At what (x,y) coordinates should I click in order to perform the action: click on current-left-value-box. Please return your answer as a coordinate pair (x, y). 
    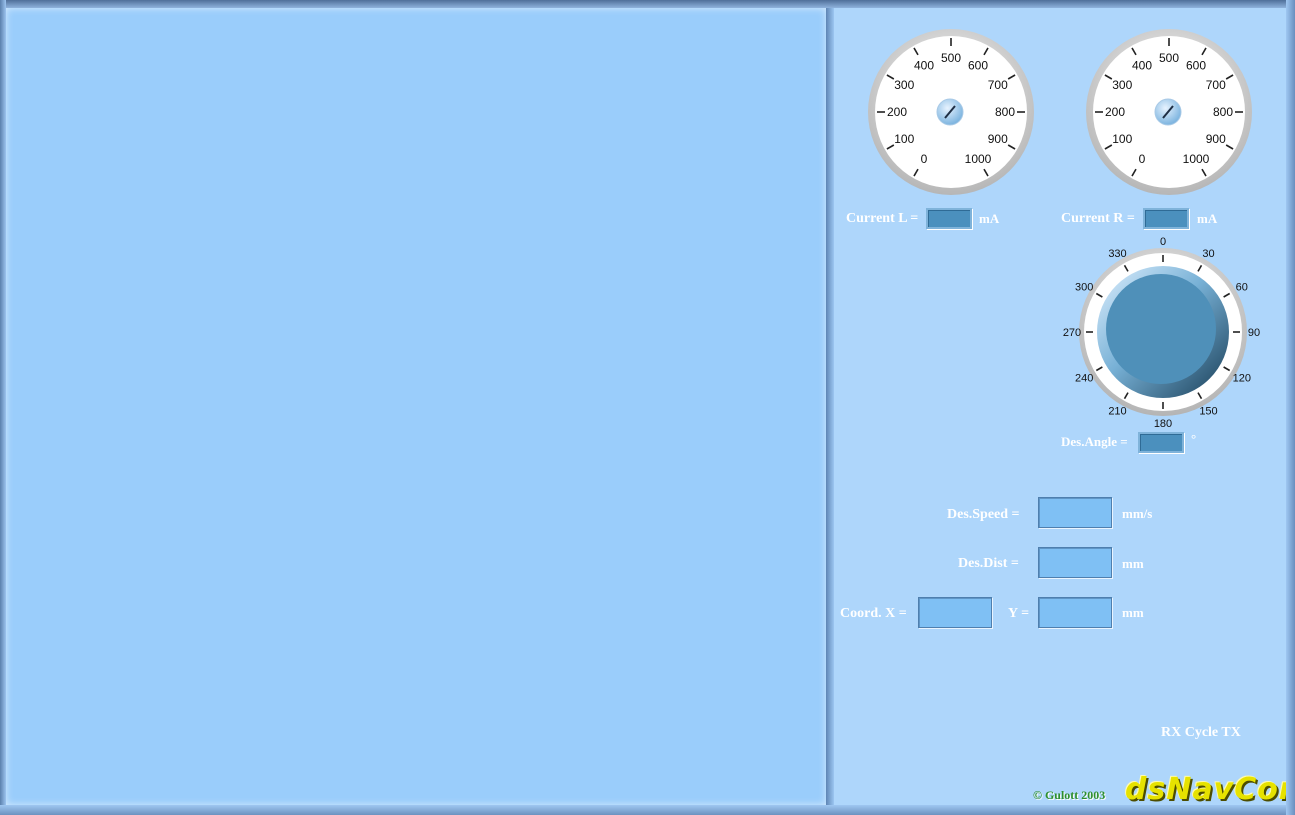
    Looking at the image, I should click on (949, 218).